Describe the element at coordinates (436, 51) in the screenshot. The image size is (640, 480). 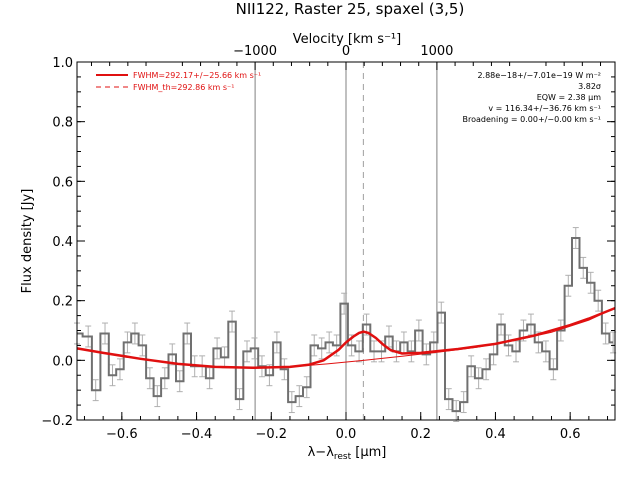
I see `top-tick-label: 1000` at that location.